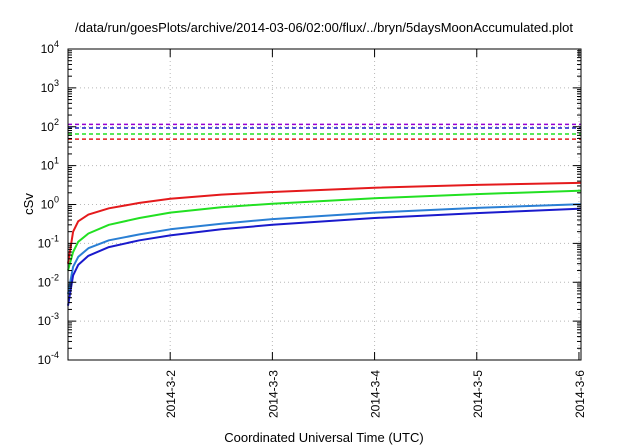 Image resolution: width=640 pixels, height=448 pixels. Describe the element at coordinates (56, 122) in the screenshot. I see `y-tick-exponent: 2` at that location.